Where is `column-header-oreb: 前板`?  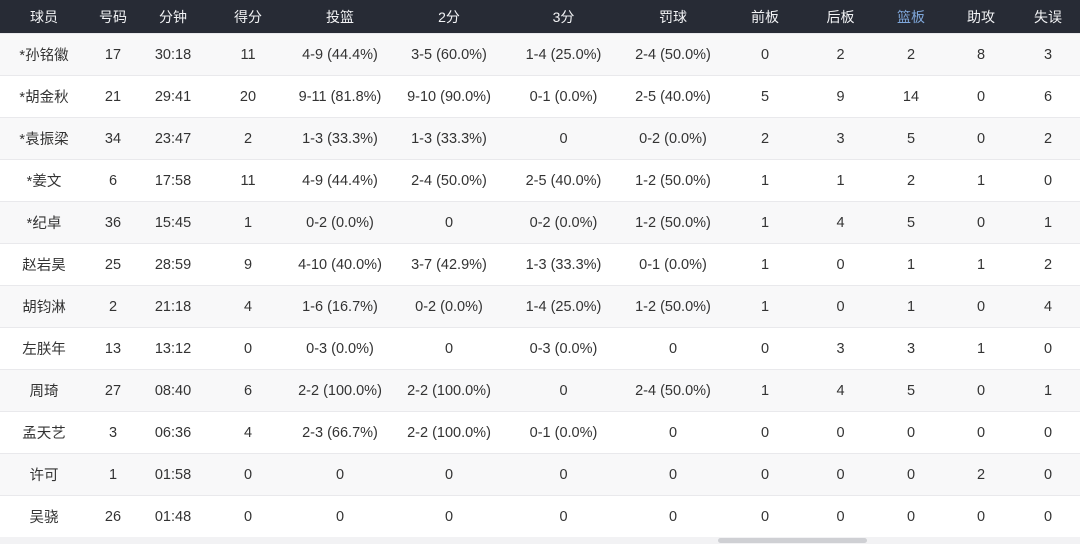 column-header-oreb: 前板 is located at coordinates (765, 17).